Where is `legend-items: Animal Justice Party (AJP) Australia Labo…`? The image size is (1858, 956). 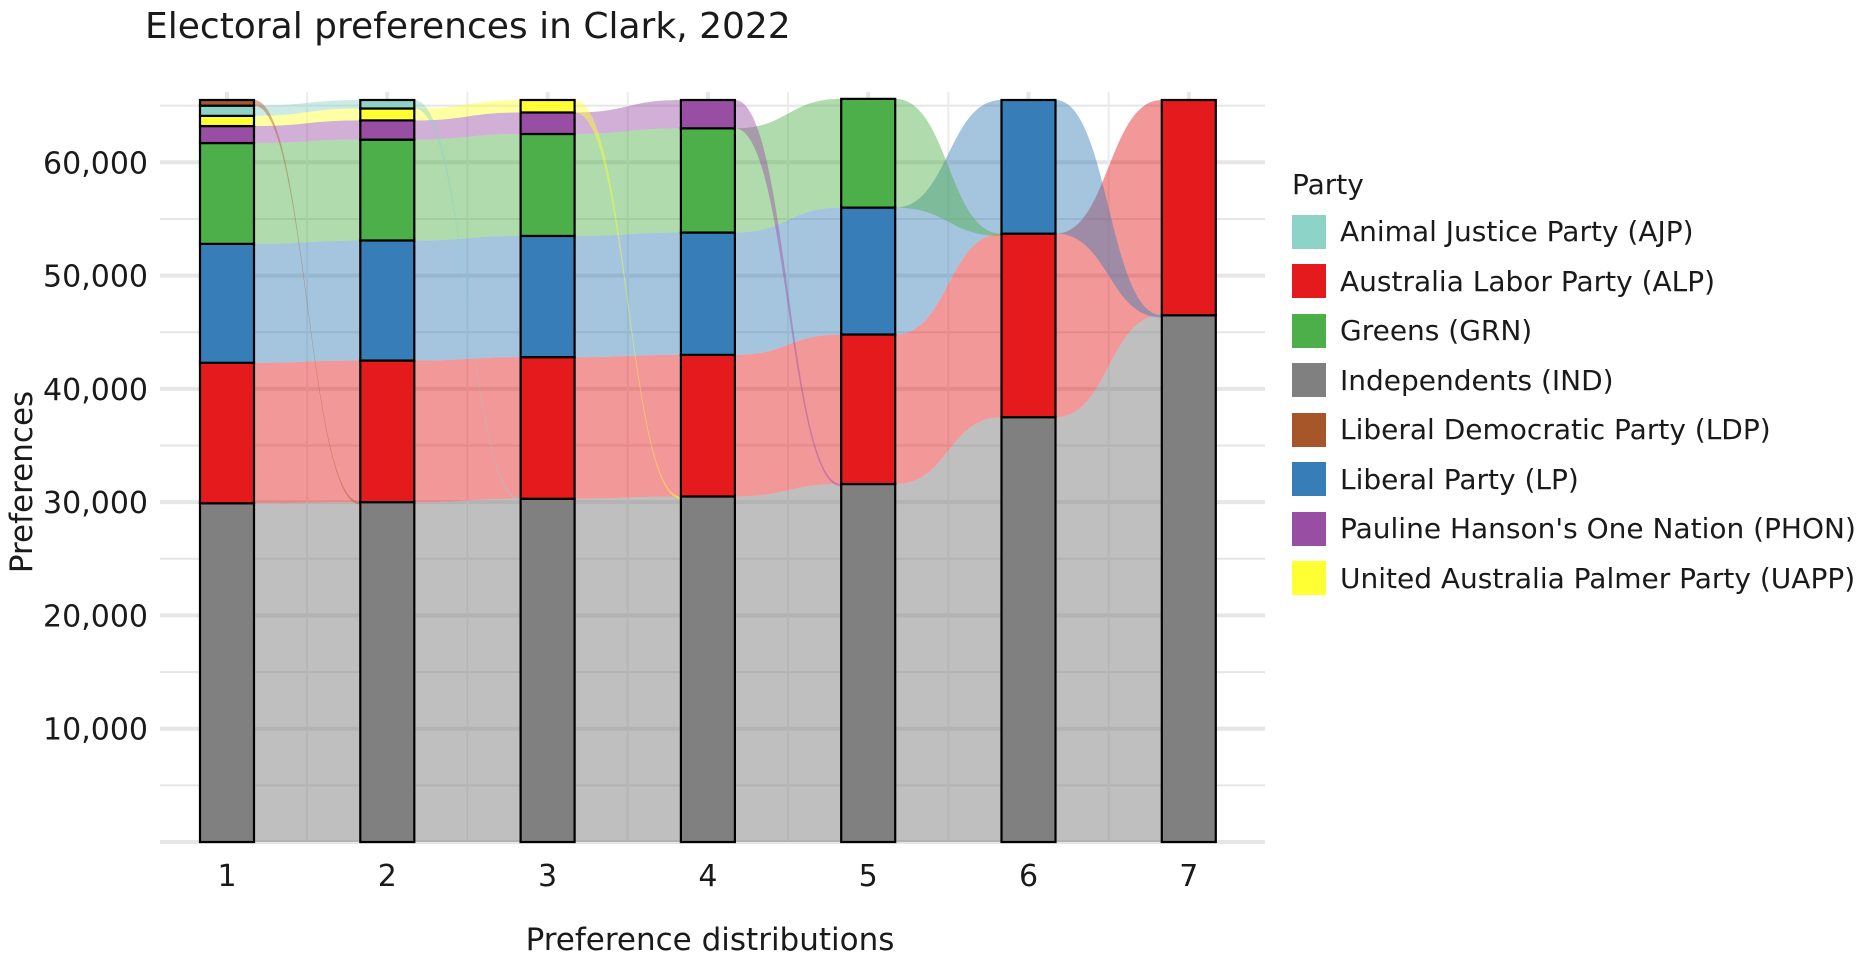
legend-items: Animal Justice Party (AJP) Australia Labo… is located at coordinates (1574, 405).